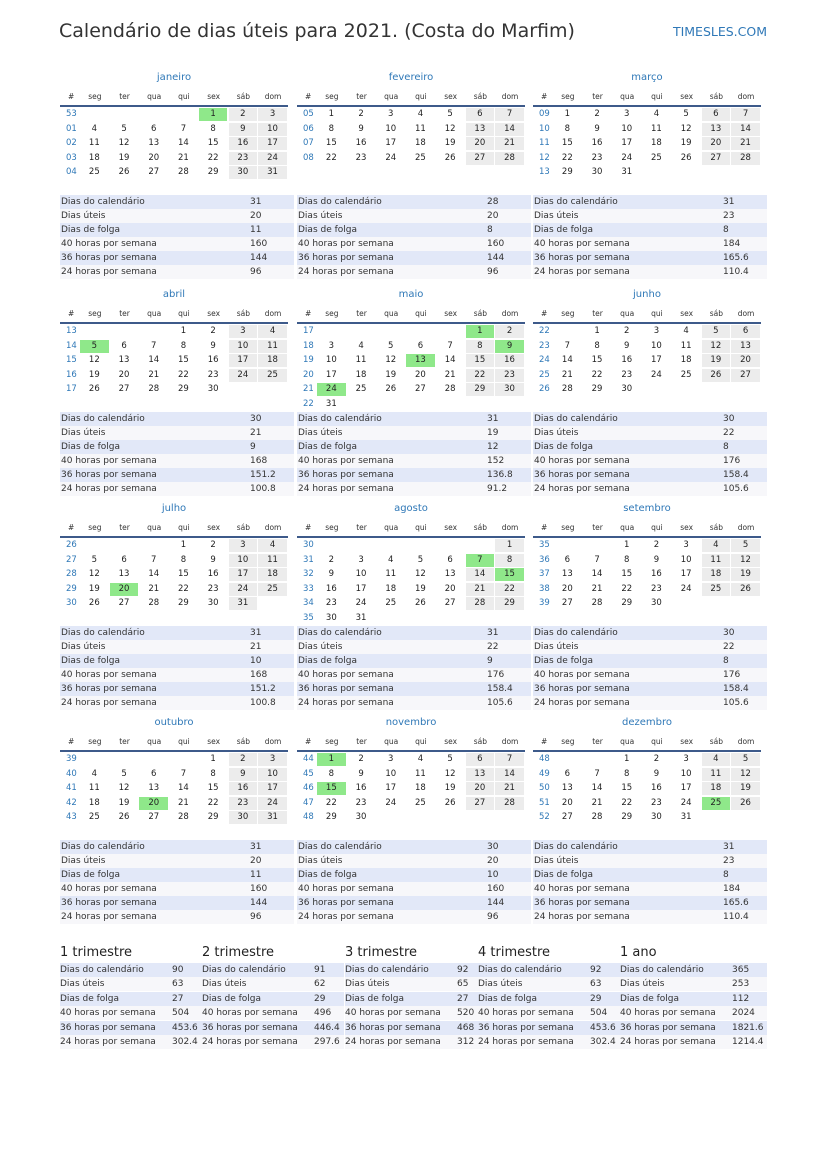  I want to click on day: 4, so click(94, 128).